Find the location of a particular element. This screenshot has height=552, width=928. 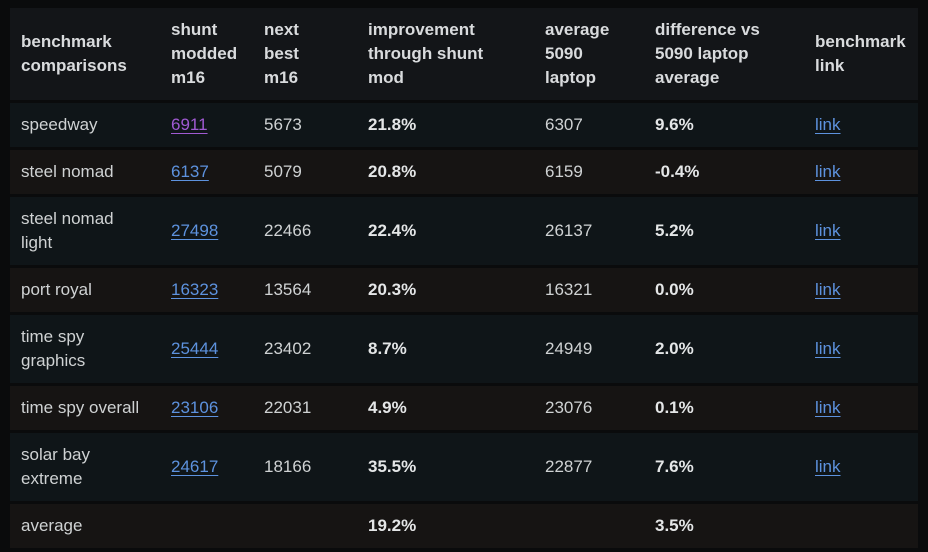

column-header-difference-vs-average: difference vs 5090 laptop average is located at coordinates (724, 54).